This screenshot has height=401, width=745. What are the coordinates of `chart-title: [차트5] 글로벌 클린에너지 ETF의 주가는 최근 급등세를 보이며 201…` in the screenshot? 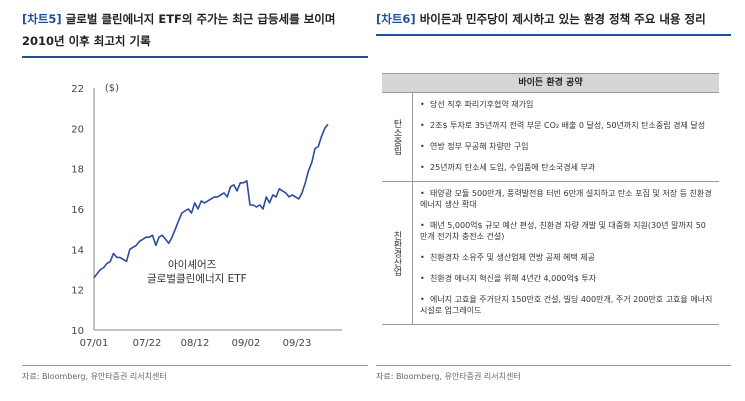 It's located at (195, 26).